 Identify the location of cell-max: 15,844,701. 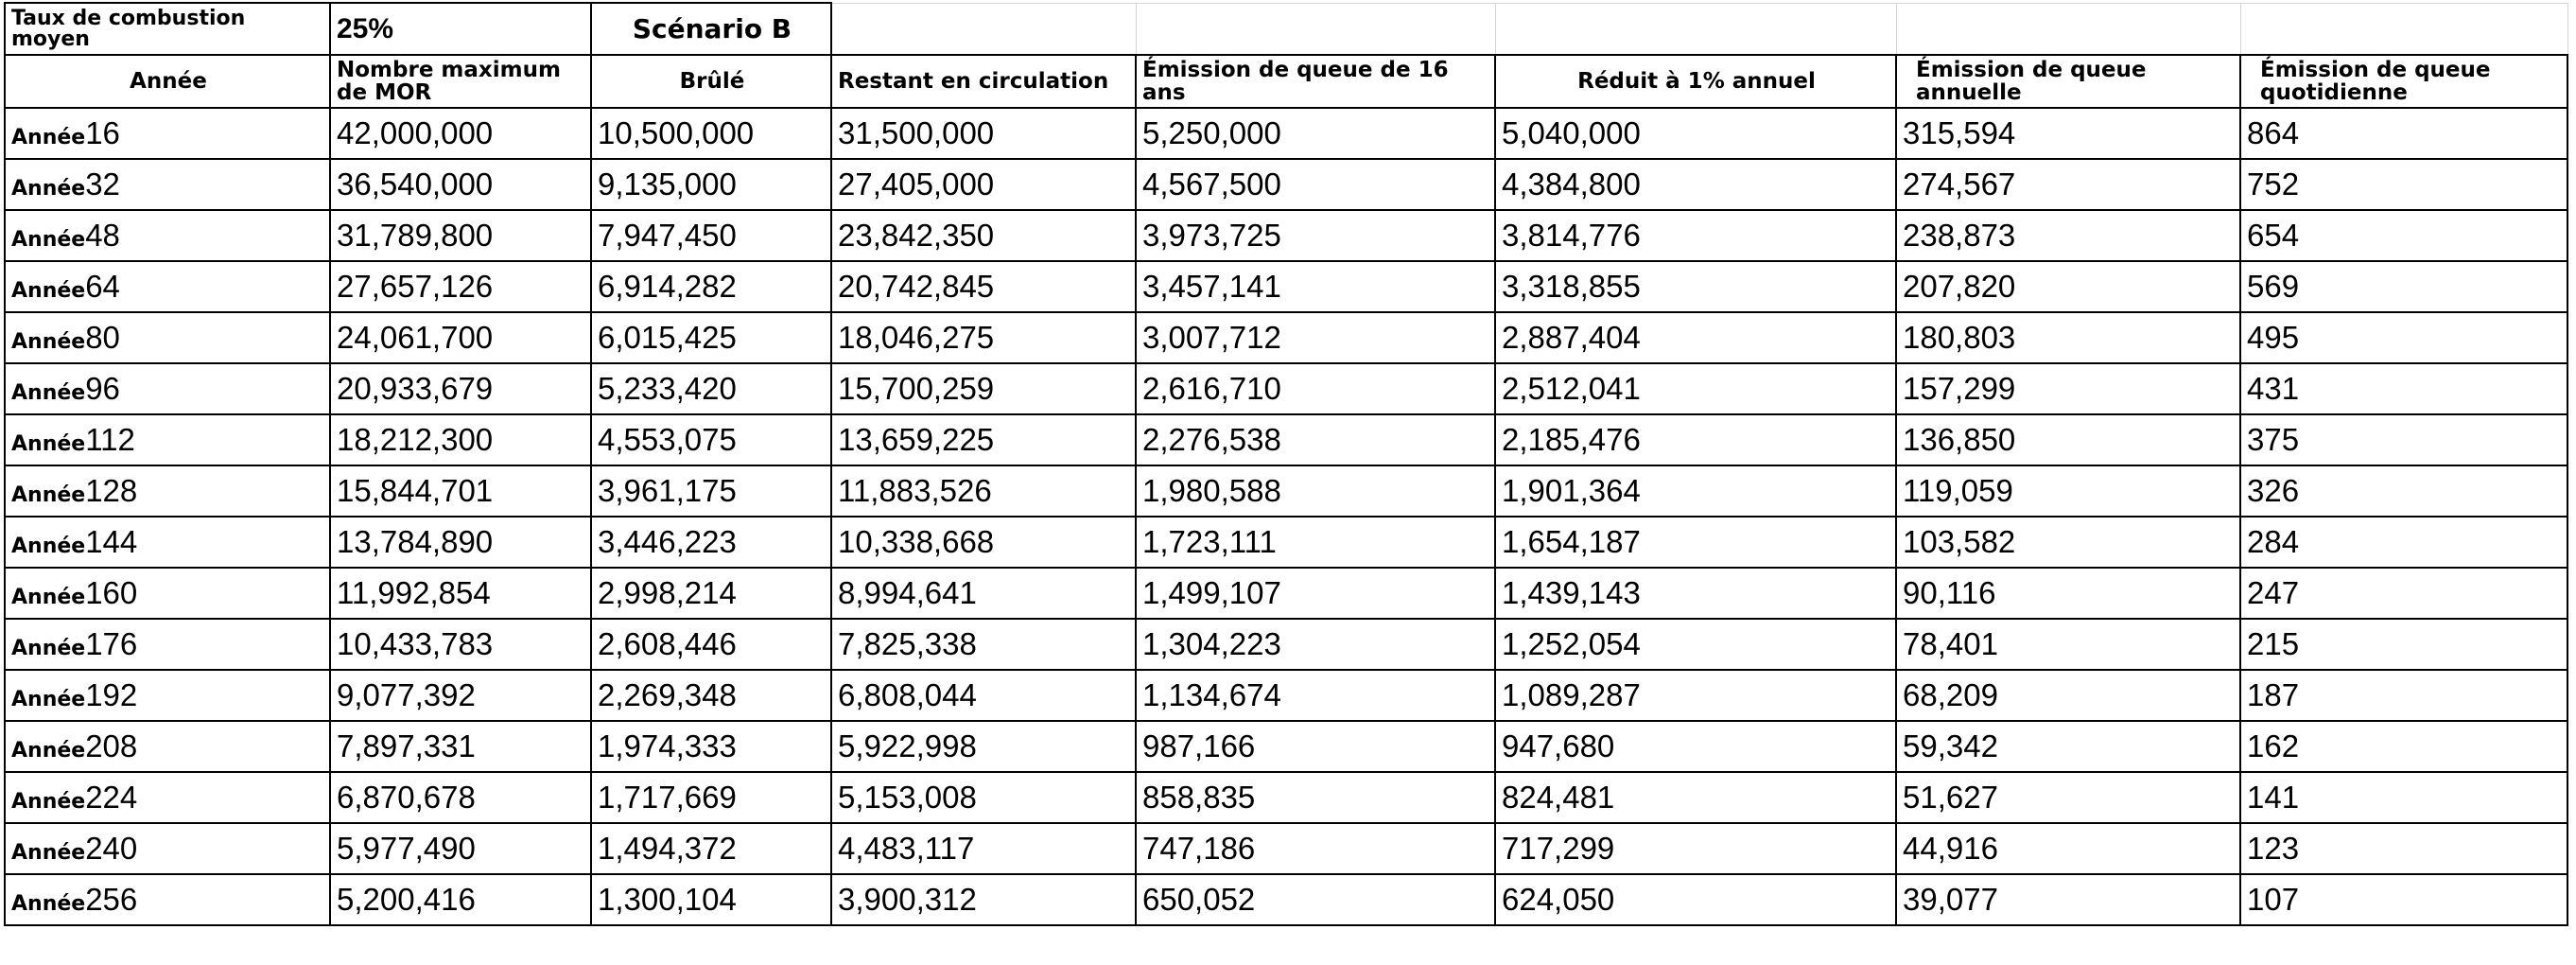
(460, 491).